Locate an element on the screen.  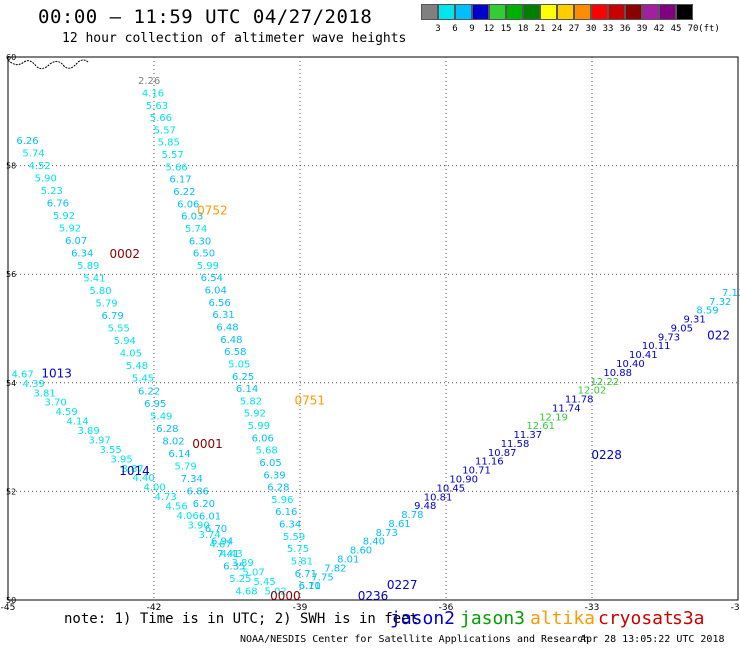
wave-height-value: 5.55 is located at coordinates (119, 329).